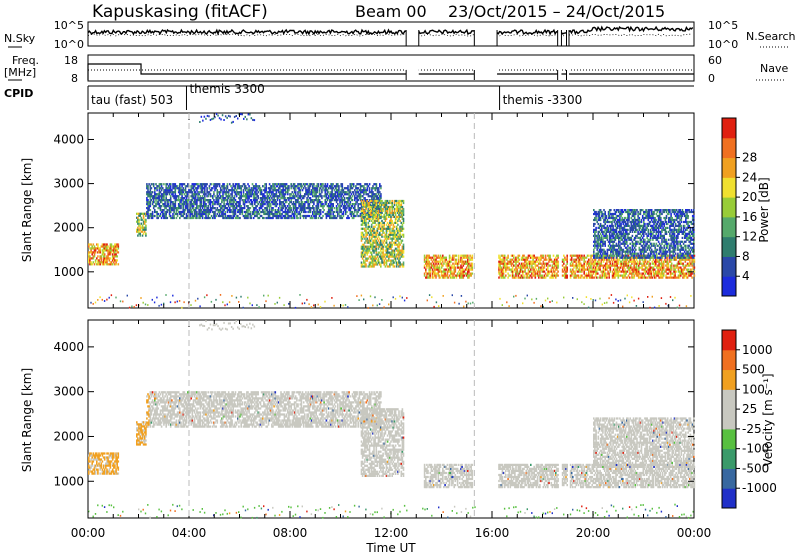 The height and width of the screenshot is (554, 800). What do you see at coordinates (320, 188) in the screenshot?
I see `power-cell-2078` at bounding box center [320, 188].